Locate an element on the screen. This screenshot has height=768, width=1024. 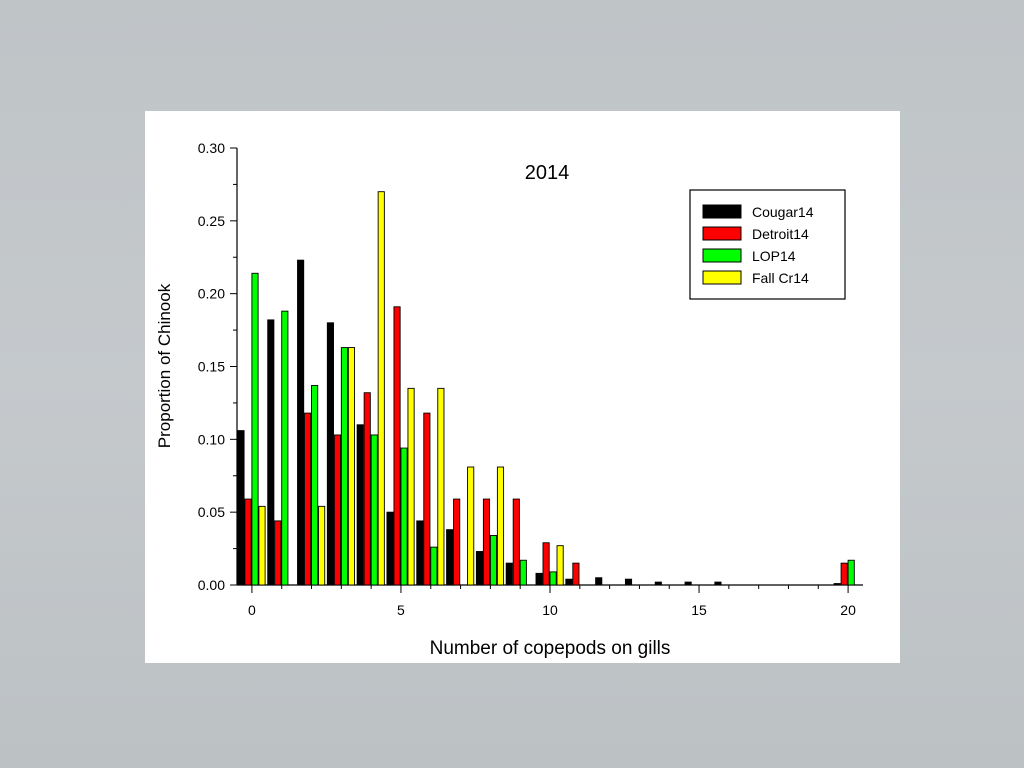
legend-label: Cougar14 is located at coordinates (783, 212).